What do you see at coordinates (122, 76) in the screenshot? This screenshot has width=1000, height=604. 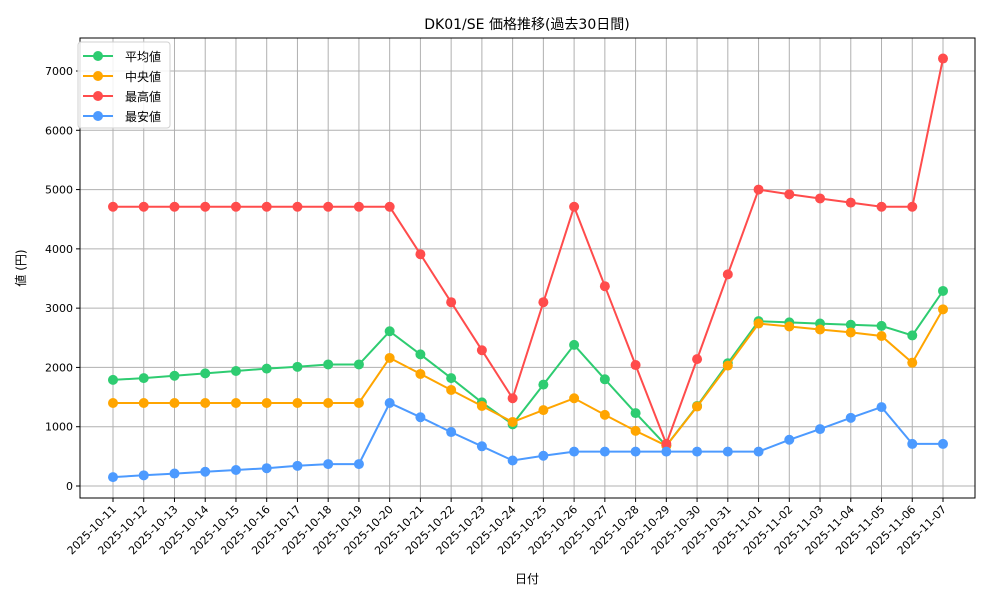 I see `legend-item: 中央値` at bounding box center [122, 76].